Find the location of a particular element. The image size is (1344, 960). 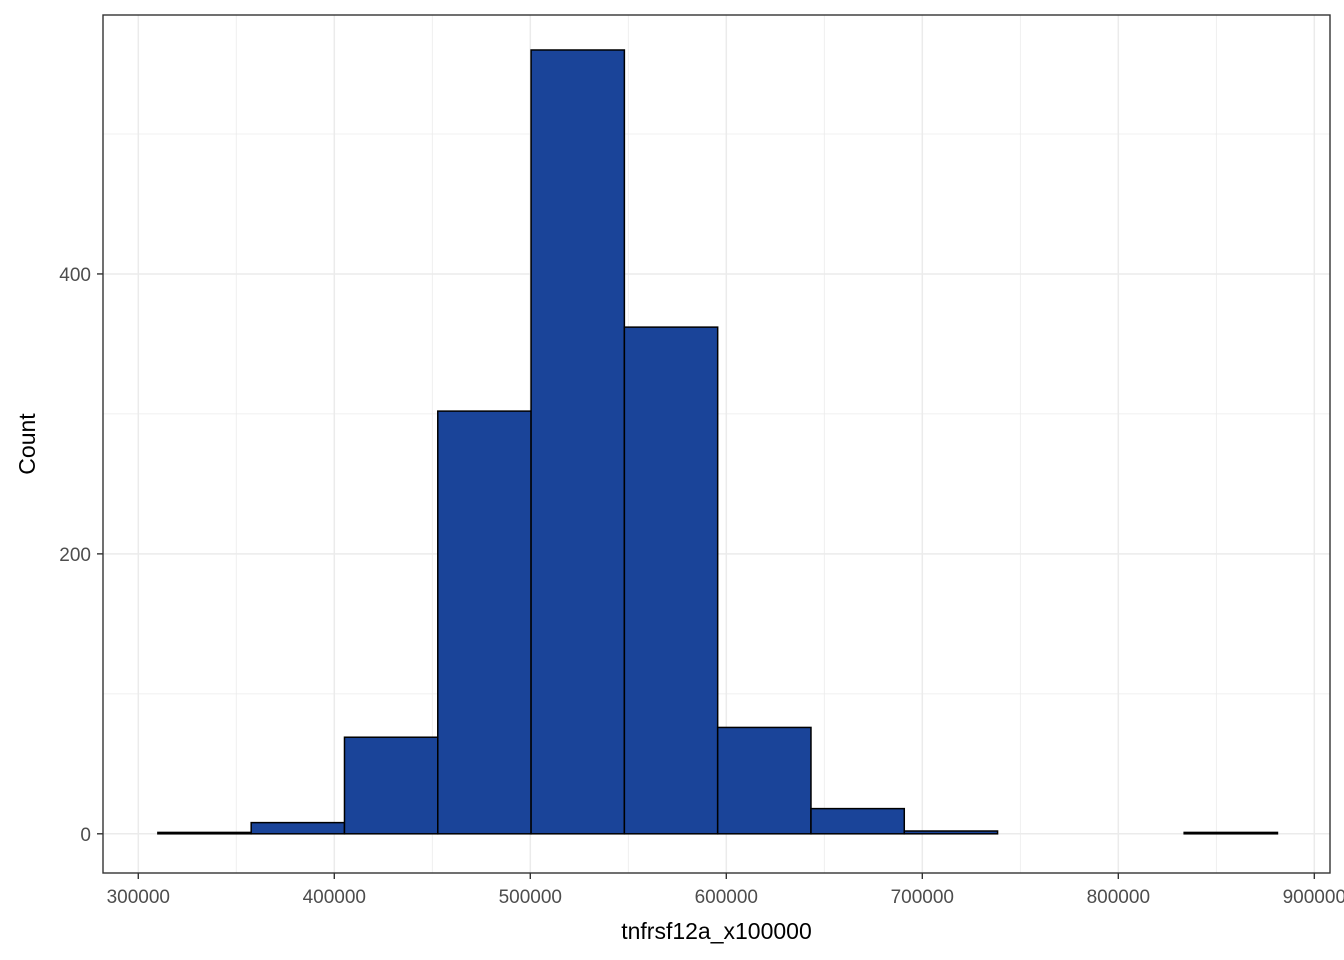

y-tick-label: 400 is located at coordinates (75, 275).